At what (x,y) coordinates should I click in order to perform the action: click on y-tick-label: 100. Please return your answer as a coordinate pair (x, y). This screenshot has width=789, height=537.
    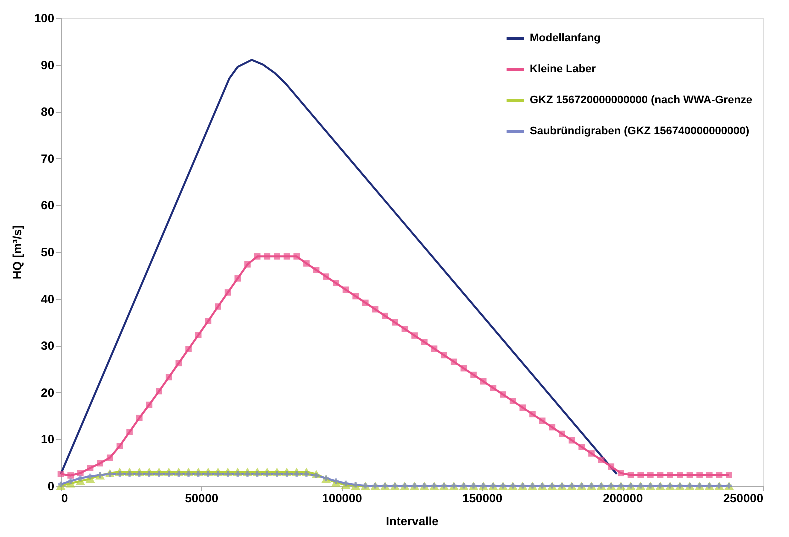
    Looking at the image, I should click on (44, 19).